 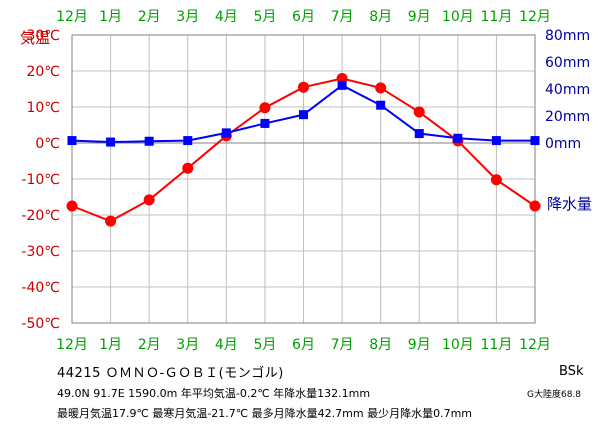 What do you see at coordinates (497, 345) in the screenshot?
I see `month-label-bottom: 11月` at bounding box center [497, 345].